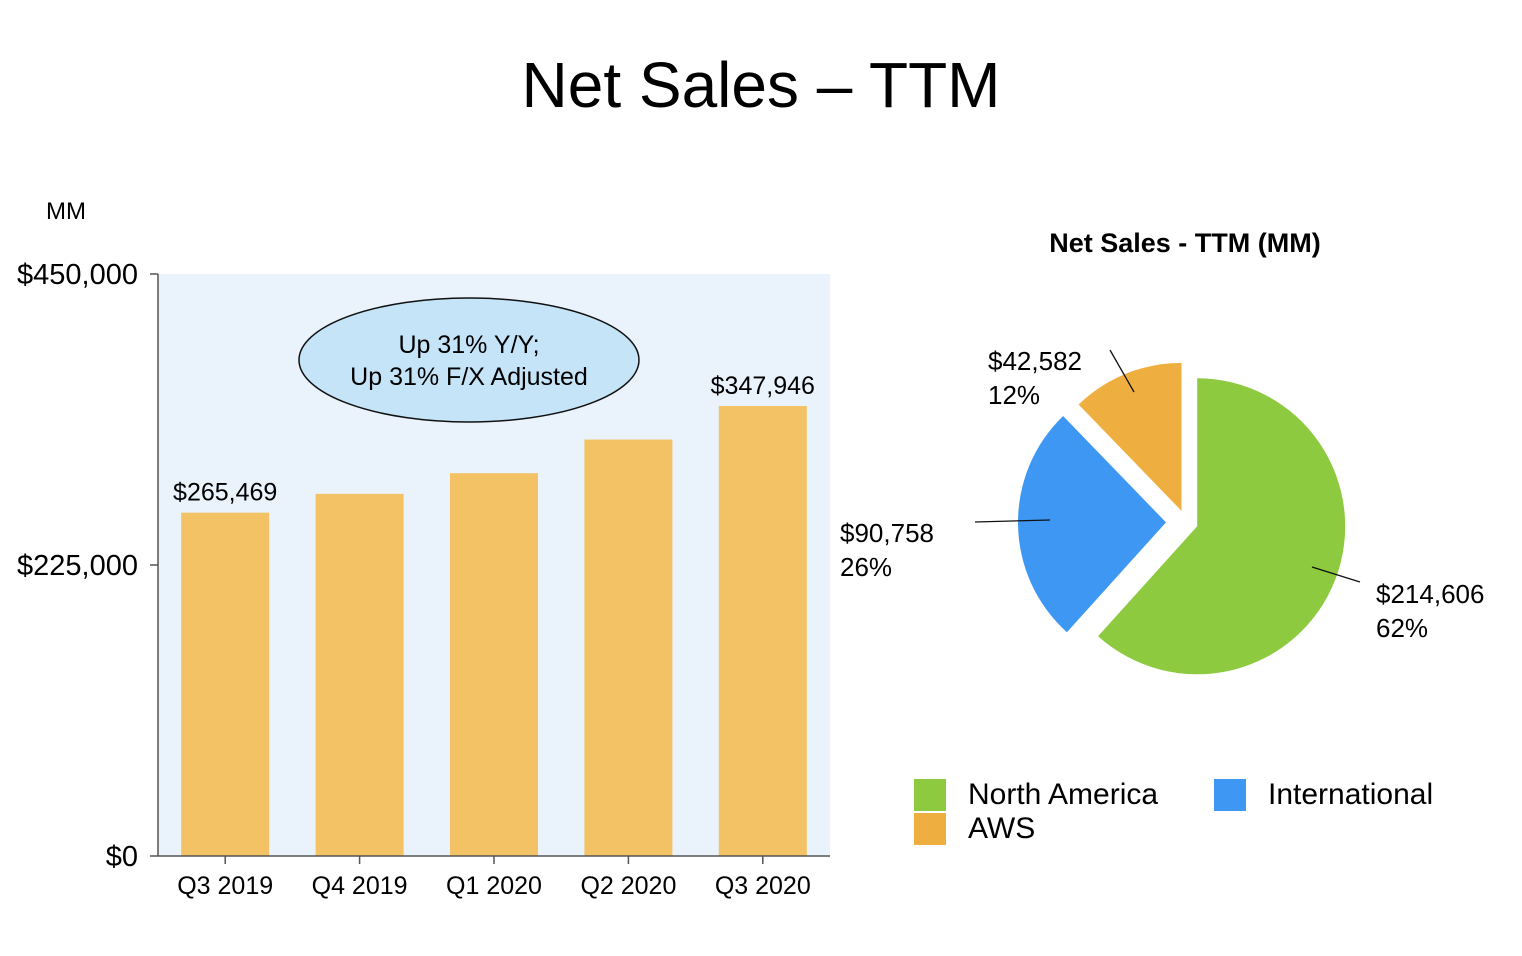  Describe the element at coordinates (1185, 243) in the screenshot. I see `pie-chart-title: Net Sales - TTM (MM)` at that location.